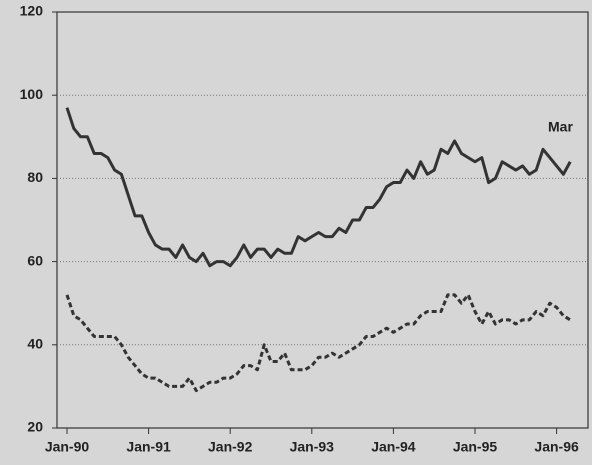 The image size is (592, 465). I want to click on y-tick-label: 40, so click(35, 344).